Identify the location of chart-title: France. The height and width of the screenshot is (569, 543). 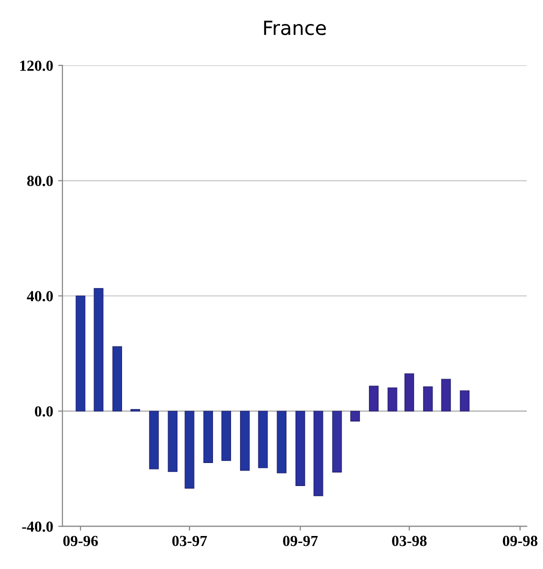
(295, 28).